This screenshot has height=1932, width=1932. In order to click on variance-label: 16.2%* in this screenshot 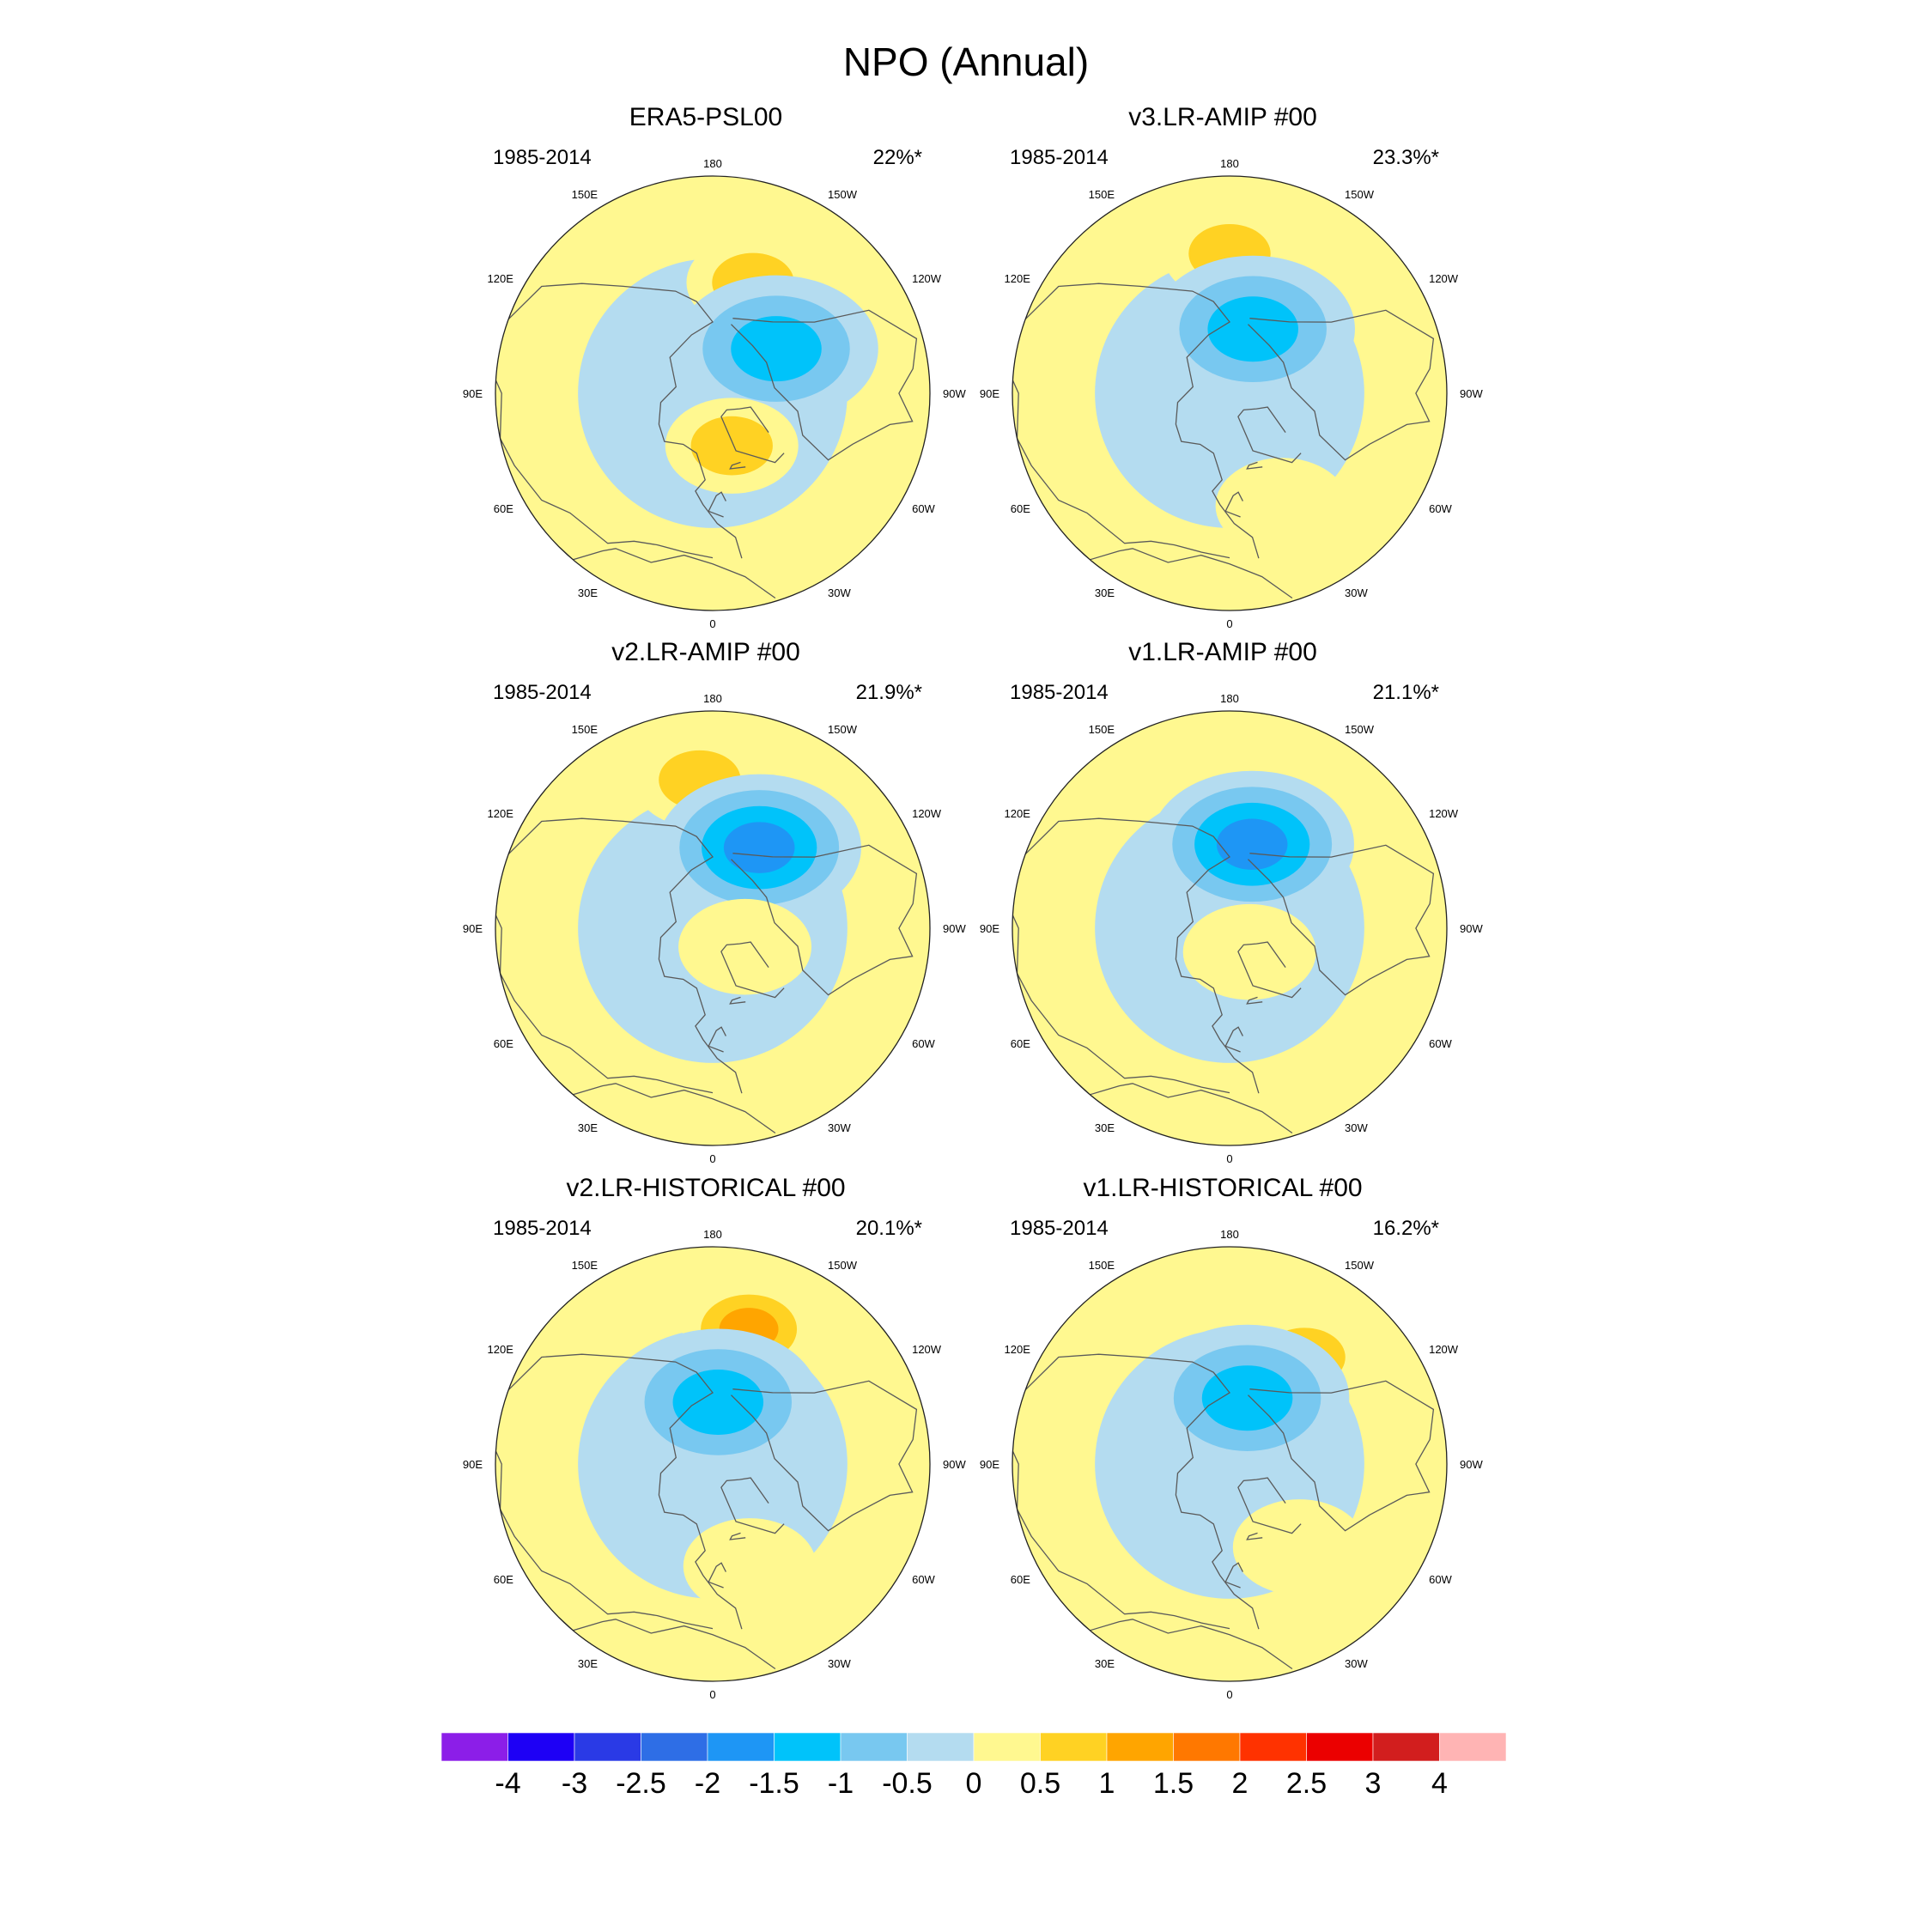, I will do `click(1406, 1228)`.